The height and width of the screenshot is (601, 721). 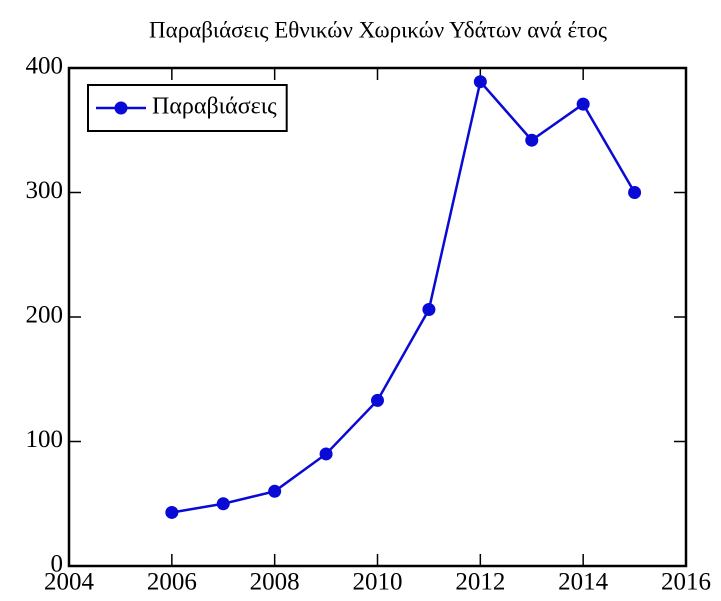 What do you see at coordinates (214, 107) in the screenshot?
I see `legend-label: Παραβιάσεις` at bounding box center [214, 107].